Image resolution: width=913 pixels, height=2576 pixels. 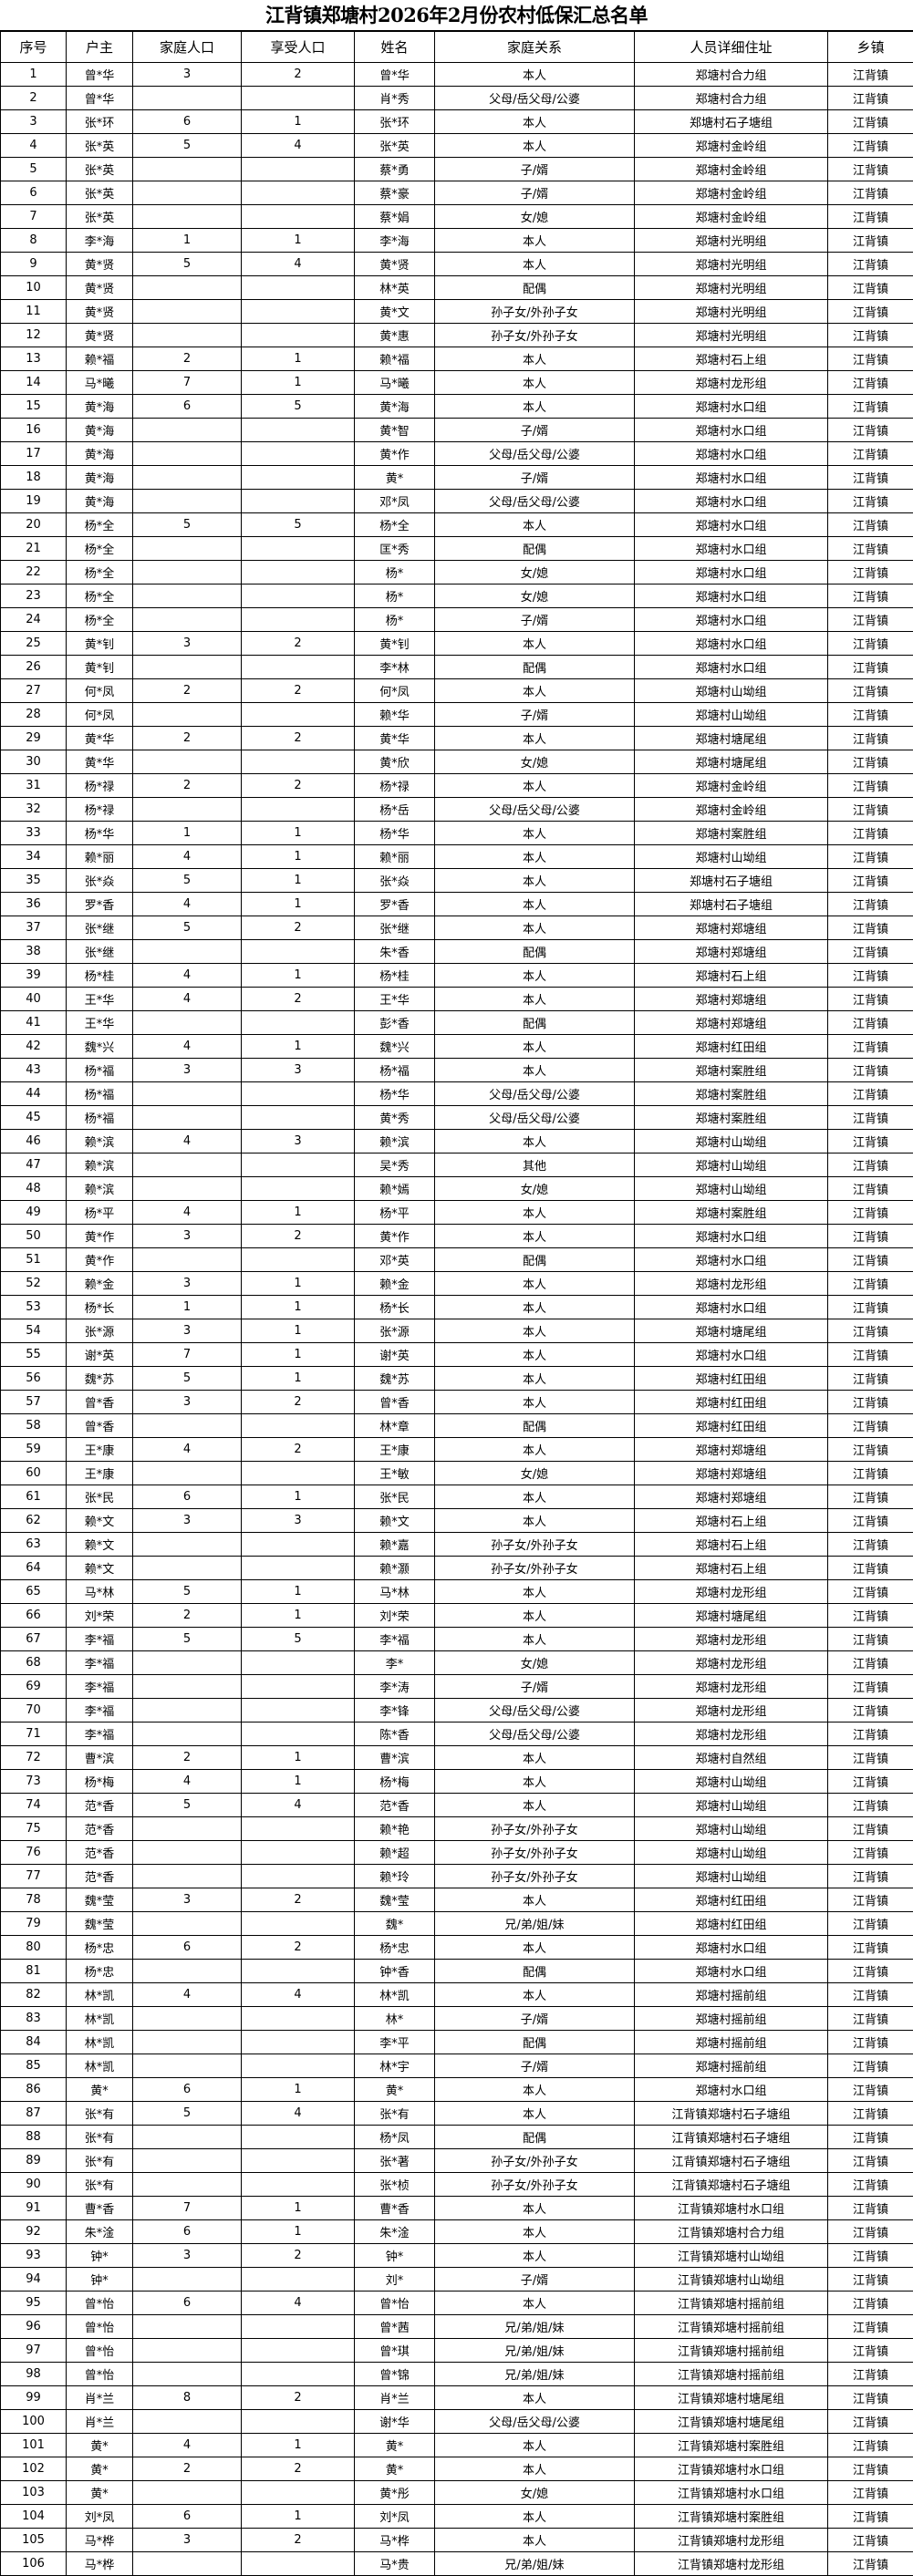 What do you see at coordinates (100, 2303) in the screenshot?
I see `cell-household-head: 曾*怡` at bounding box center [100, 2303].